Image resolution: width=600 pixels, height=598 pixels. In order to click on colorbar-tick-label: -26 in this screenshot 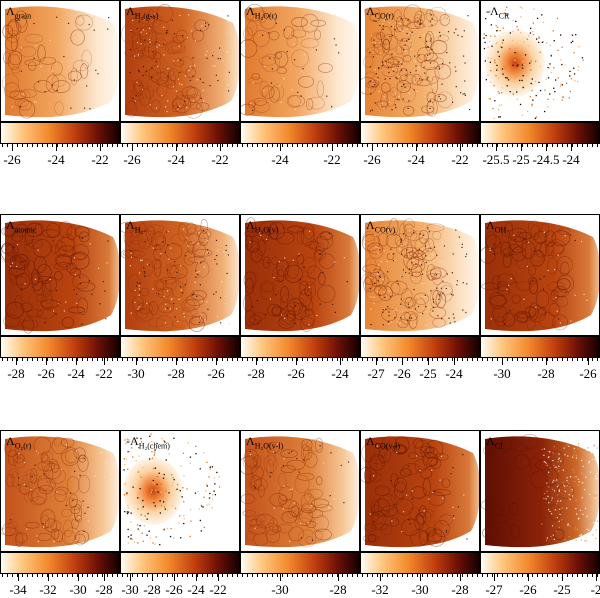, I will do `click(402, 373)`.